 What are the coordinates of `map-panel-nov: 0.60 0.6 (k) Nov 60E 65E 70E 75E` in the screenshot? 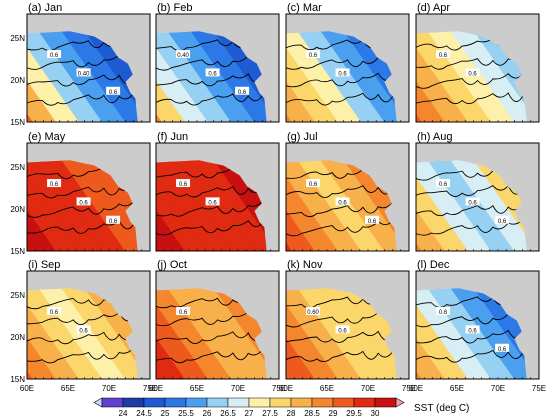 It's located at (347, 326).